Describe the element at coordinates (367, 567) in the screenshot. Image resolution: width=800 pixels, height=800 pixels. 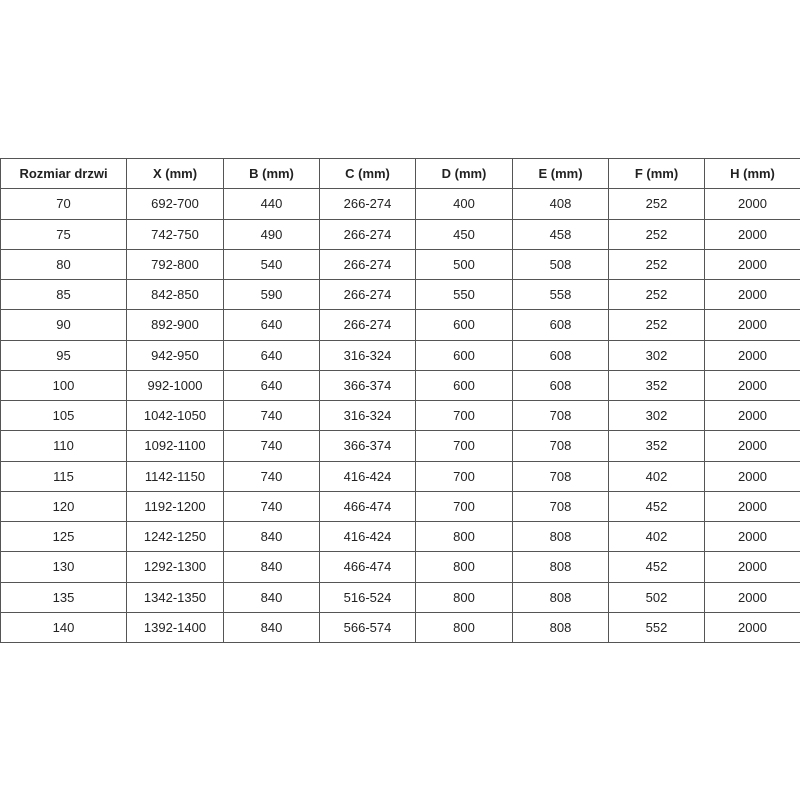
I see `table-cell: 466-474` at that location.